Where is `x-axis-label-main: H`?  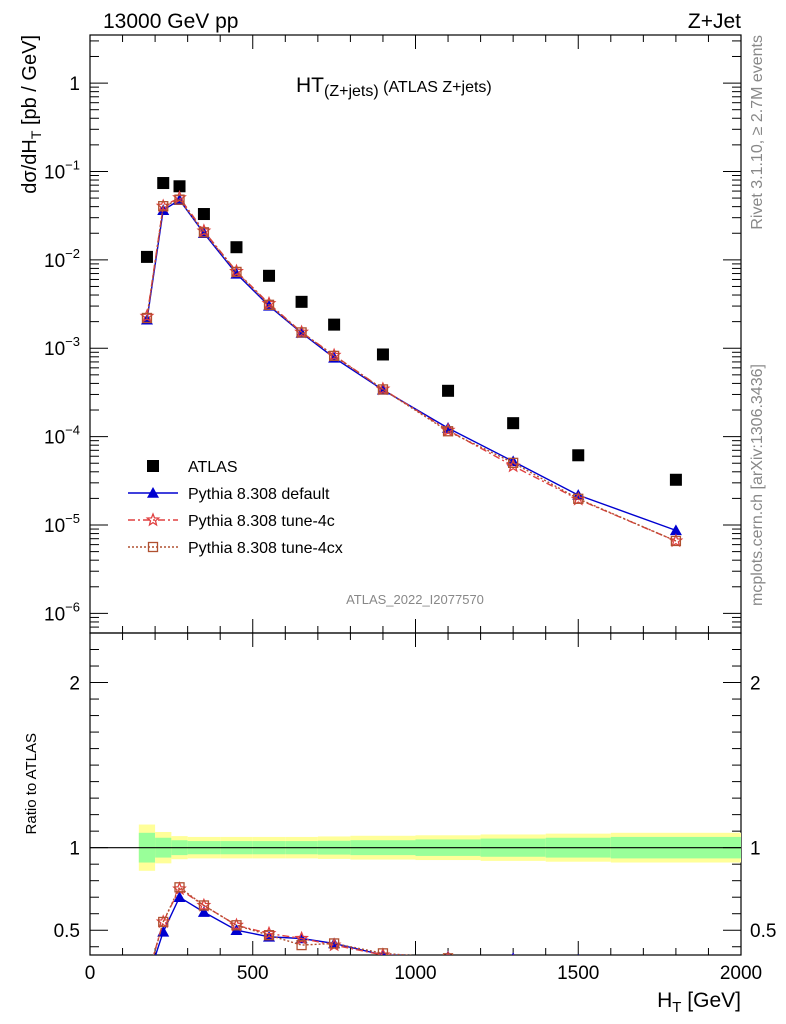 x-axis-label-main: H is located at coordinates (664, 1000).